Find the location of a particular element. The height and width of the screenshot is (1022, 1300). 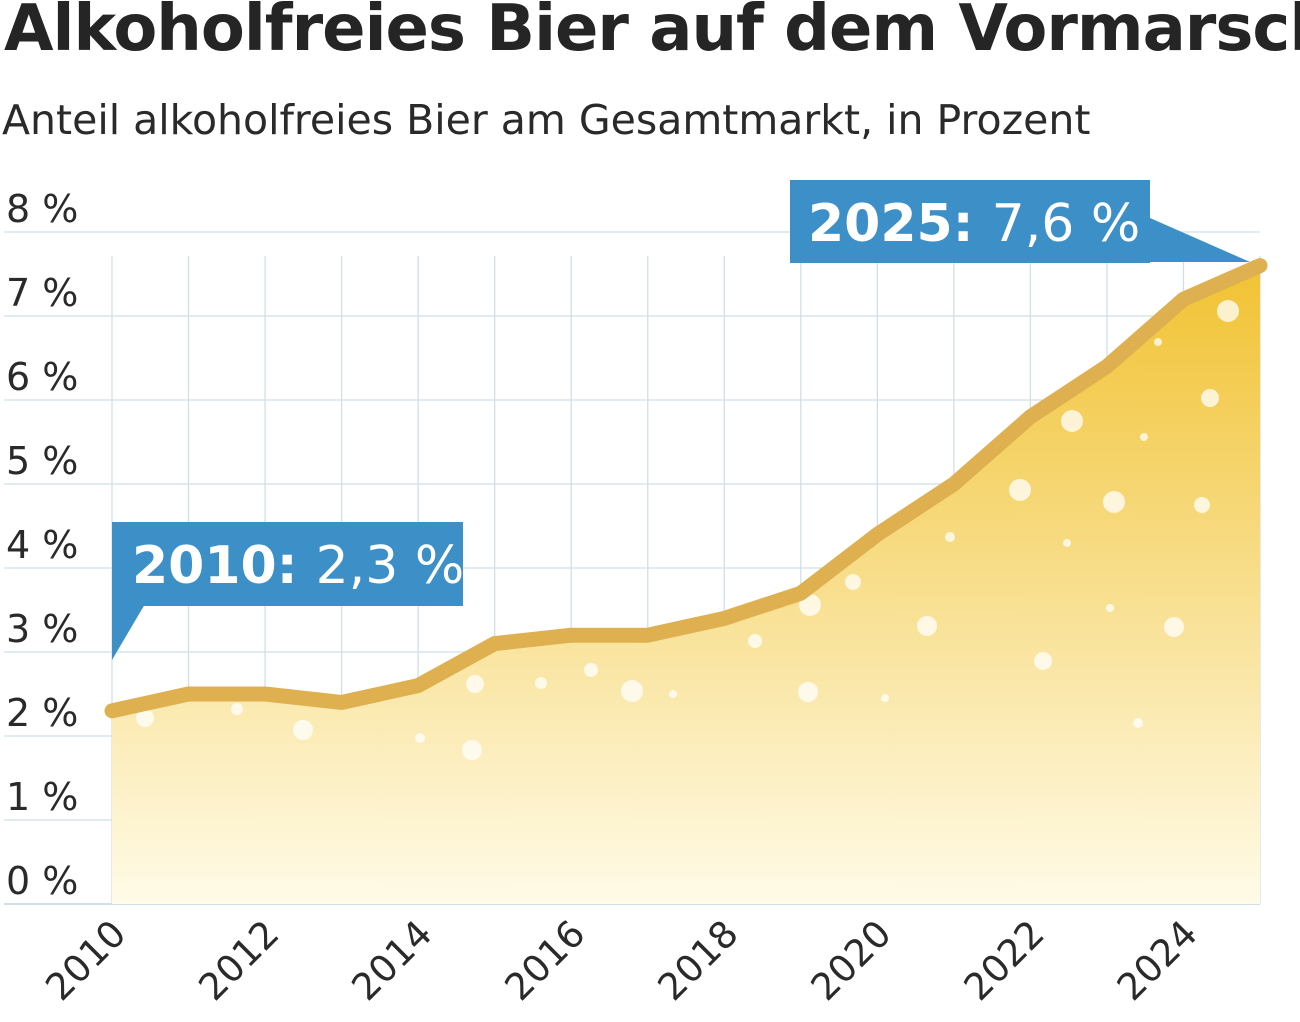

callout-year: 2025: is located at coordinates (900, 224).